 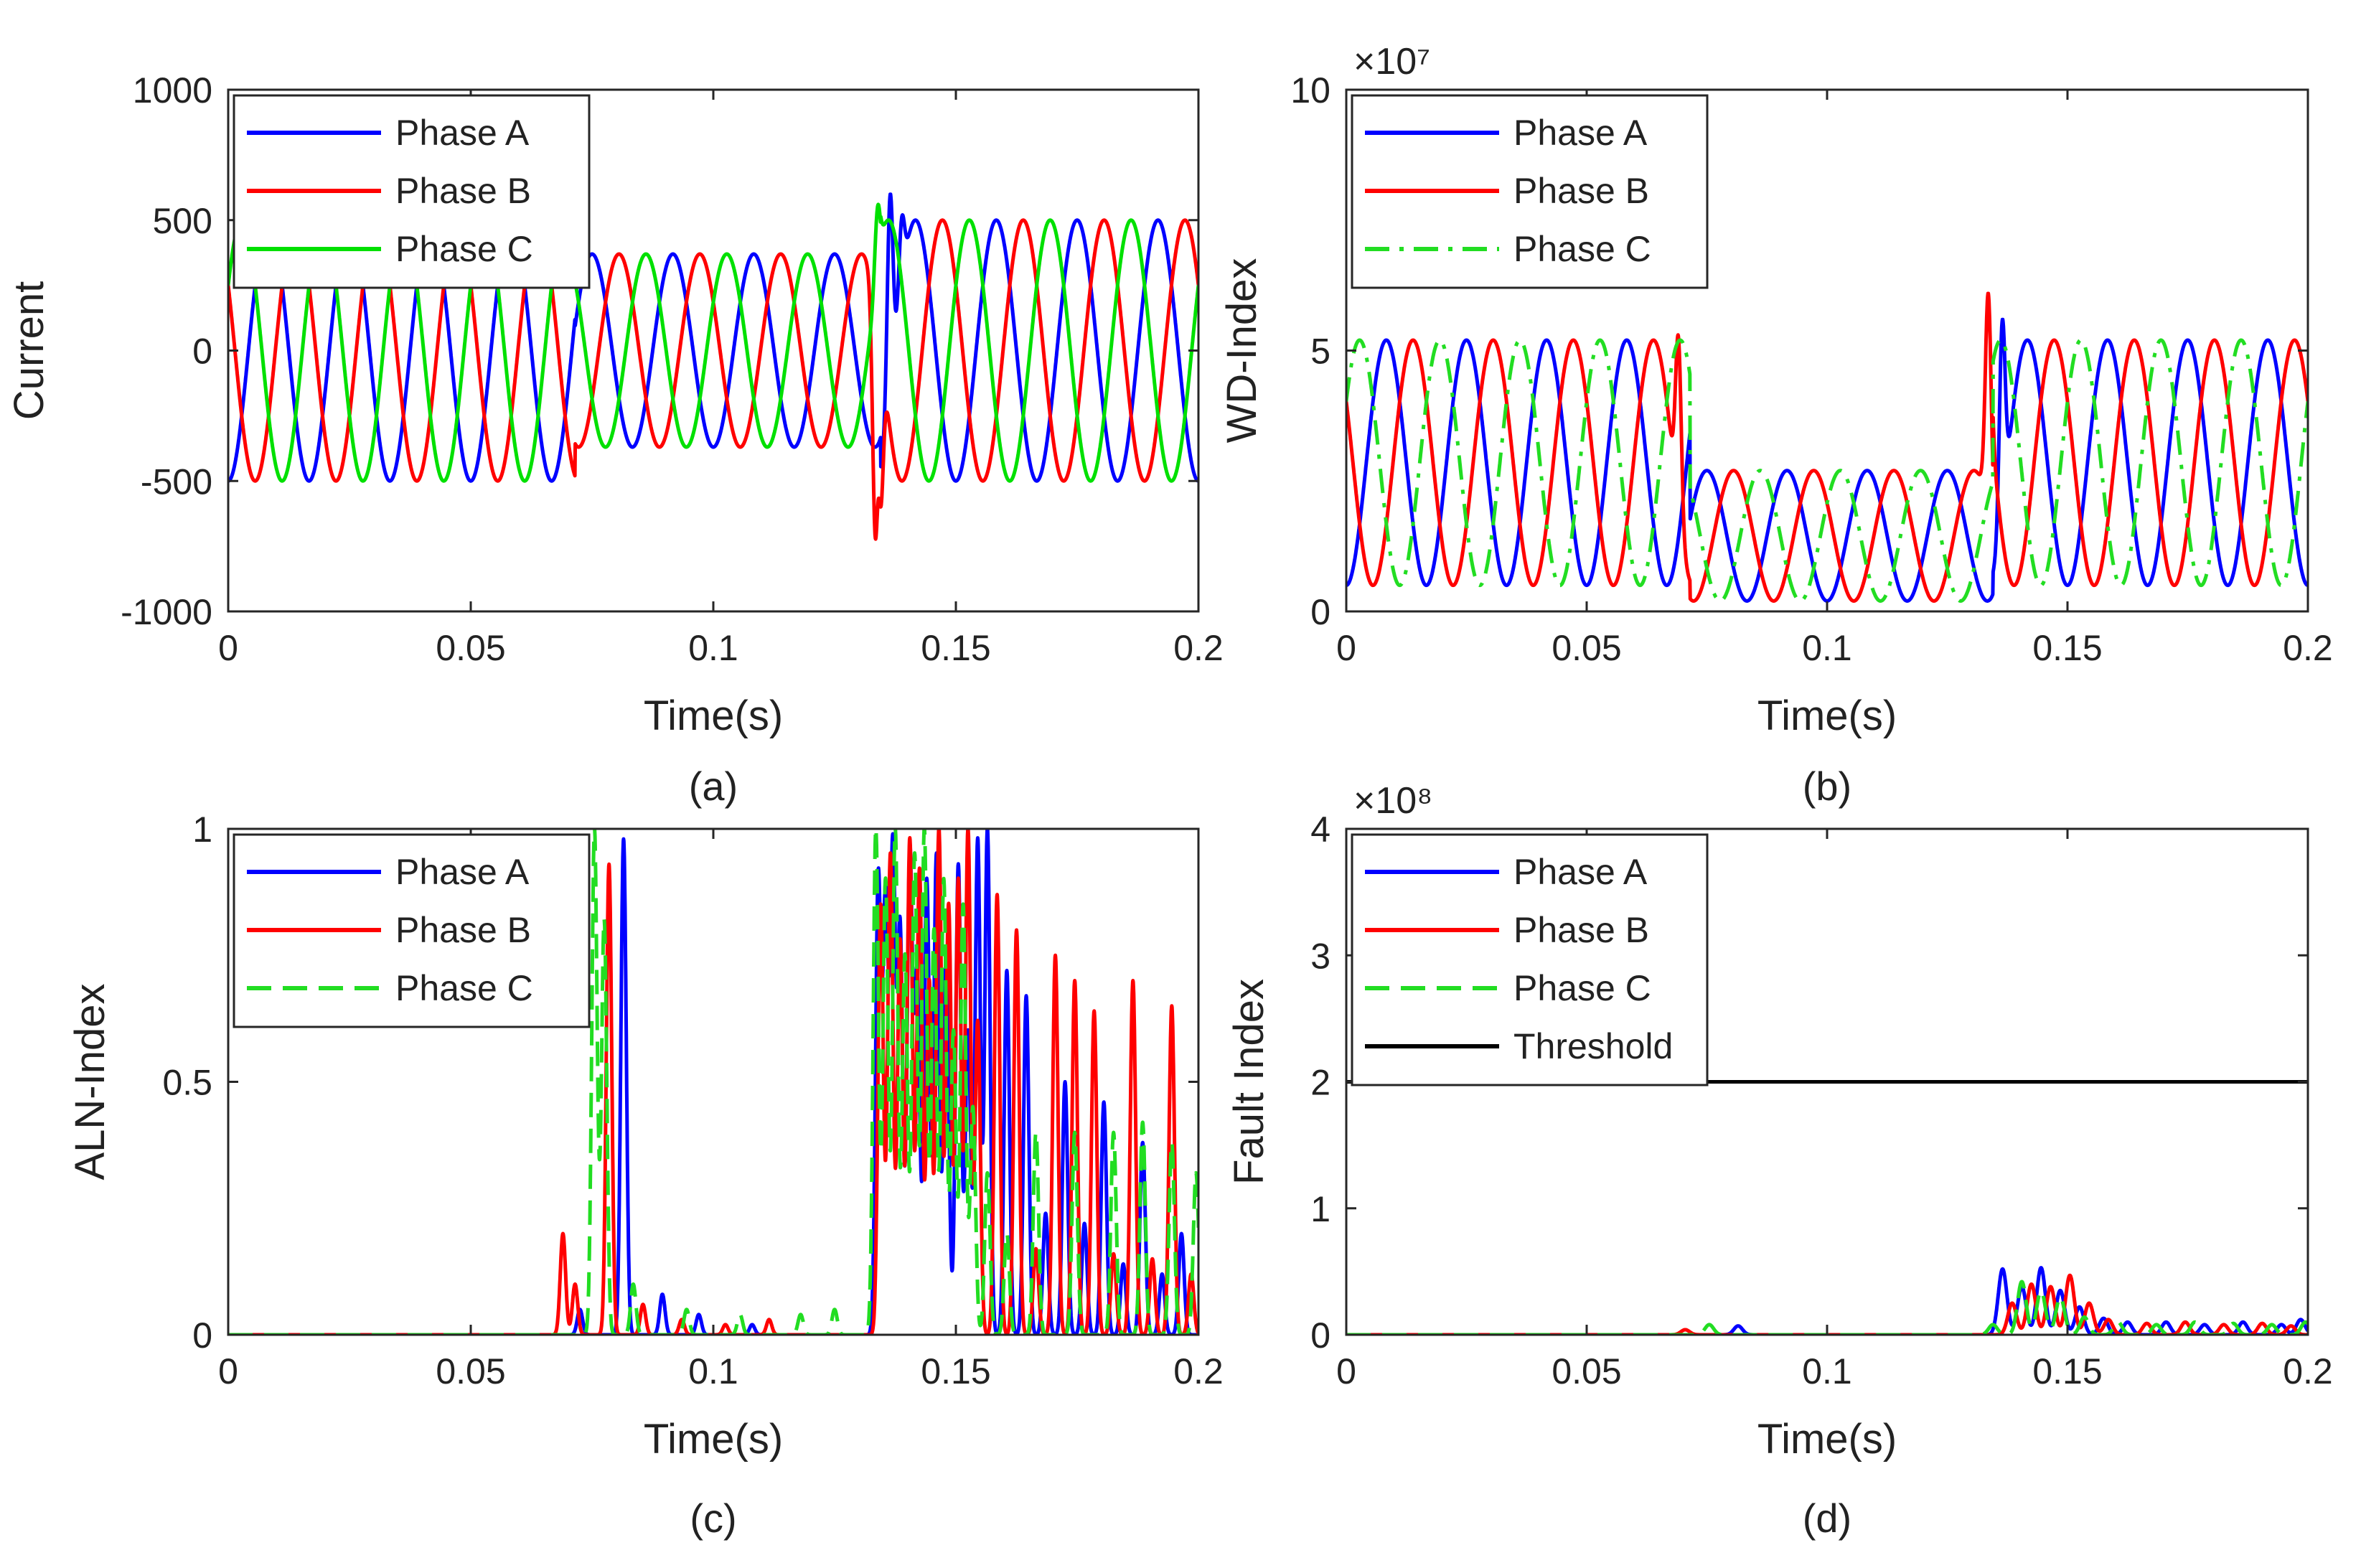 I want to click on y-tick-label: 1000, so click(x=172, y=90).